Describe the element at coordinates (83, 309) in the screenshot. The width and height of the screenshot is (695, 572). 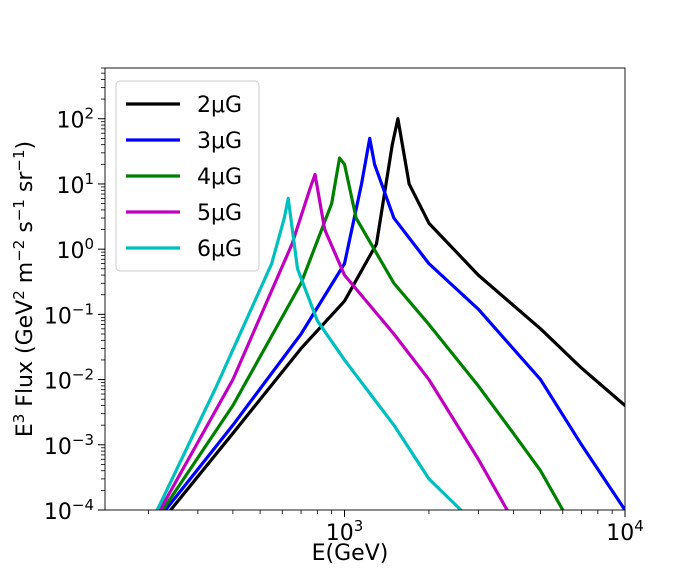
I see `y-tick-exp: −1` at that location.